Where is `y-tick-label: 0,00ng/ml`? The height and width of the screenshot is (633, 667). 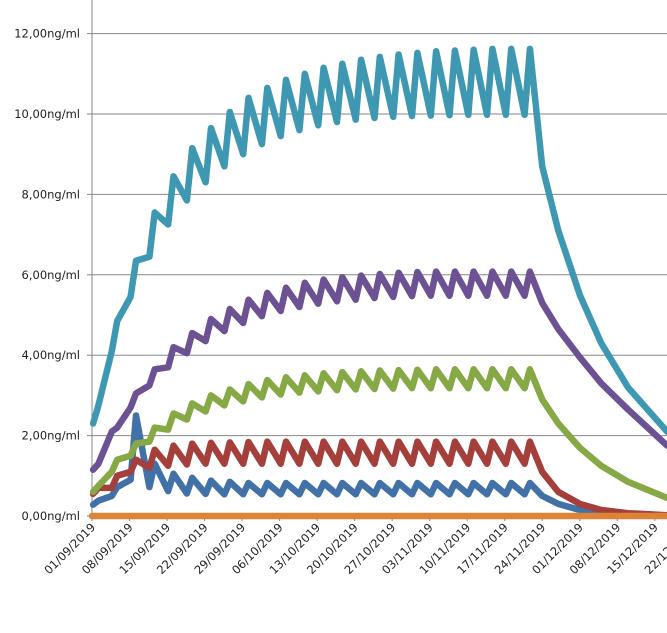
y-tick-label: 0,00ng/ml is located at coordinates (51, 516).